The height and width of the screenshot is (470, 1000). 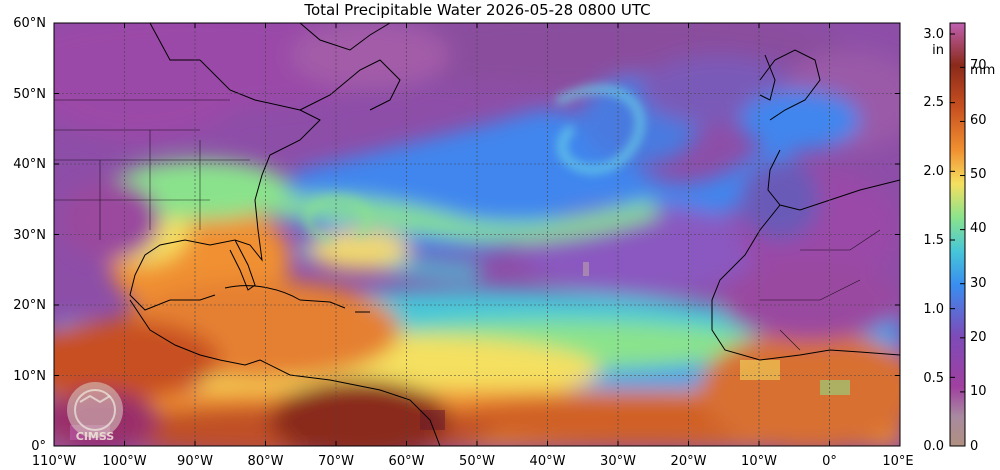 I want to click on colorbar-mm-label: 30, so click(x=978, y=283).